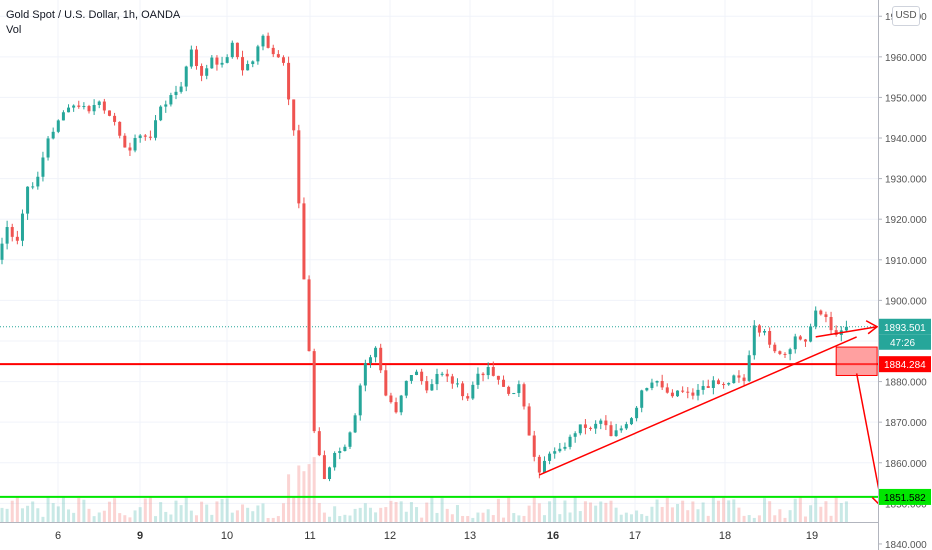 This screenshot has height=550, width=932. I want to click on supply-zone, so click(856, 361).